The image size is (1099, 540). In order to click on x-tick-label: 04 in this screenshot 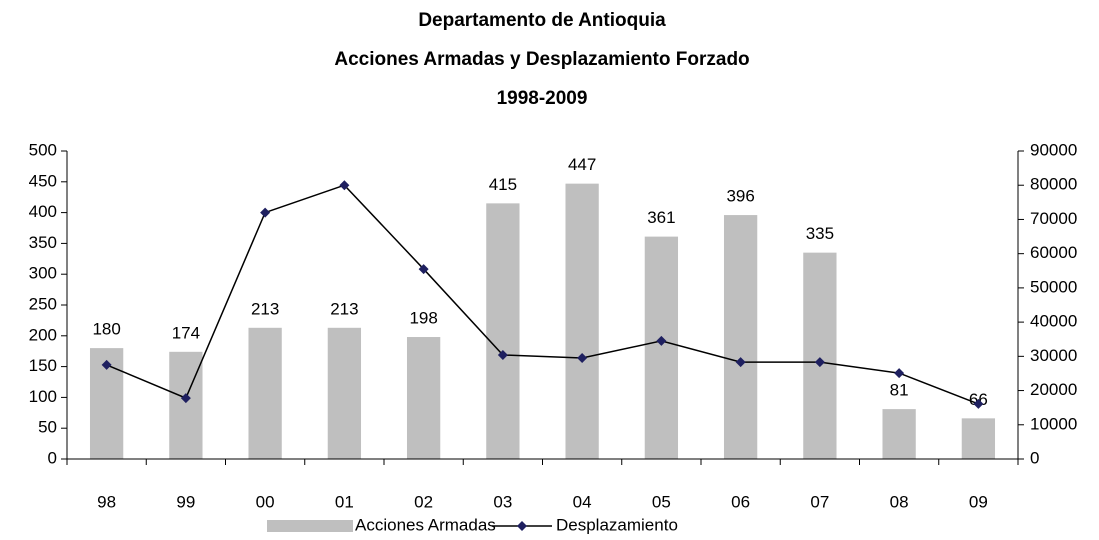, I will do `click(582, 501)`.